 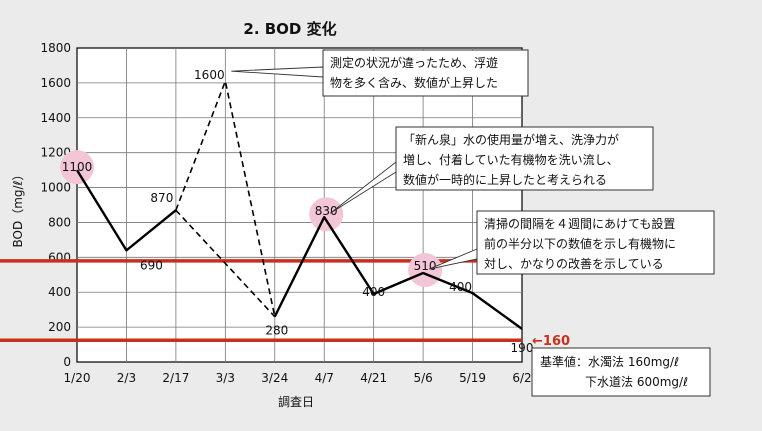 I want to click on x-tick-label: 5/6, so click(x=422, y=378).